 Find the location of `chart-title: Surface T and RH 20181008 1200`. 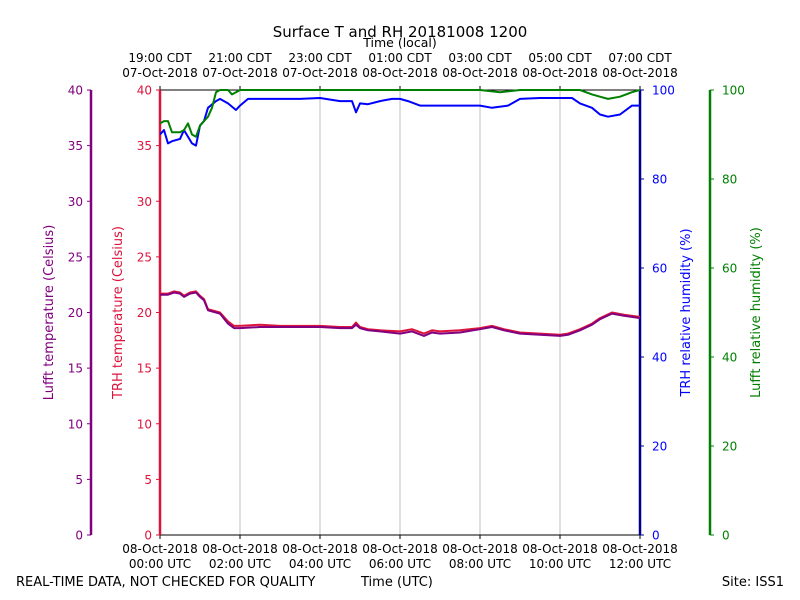

chart-title: Surface T and RH 20181008 1200 is located at coordinates (400, 32).